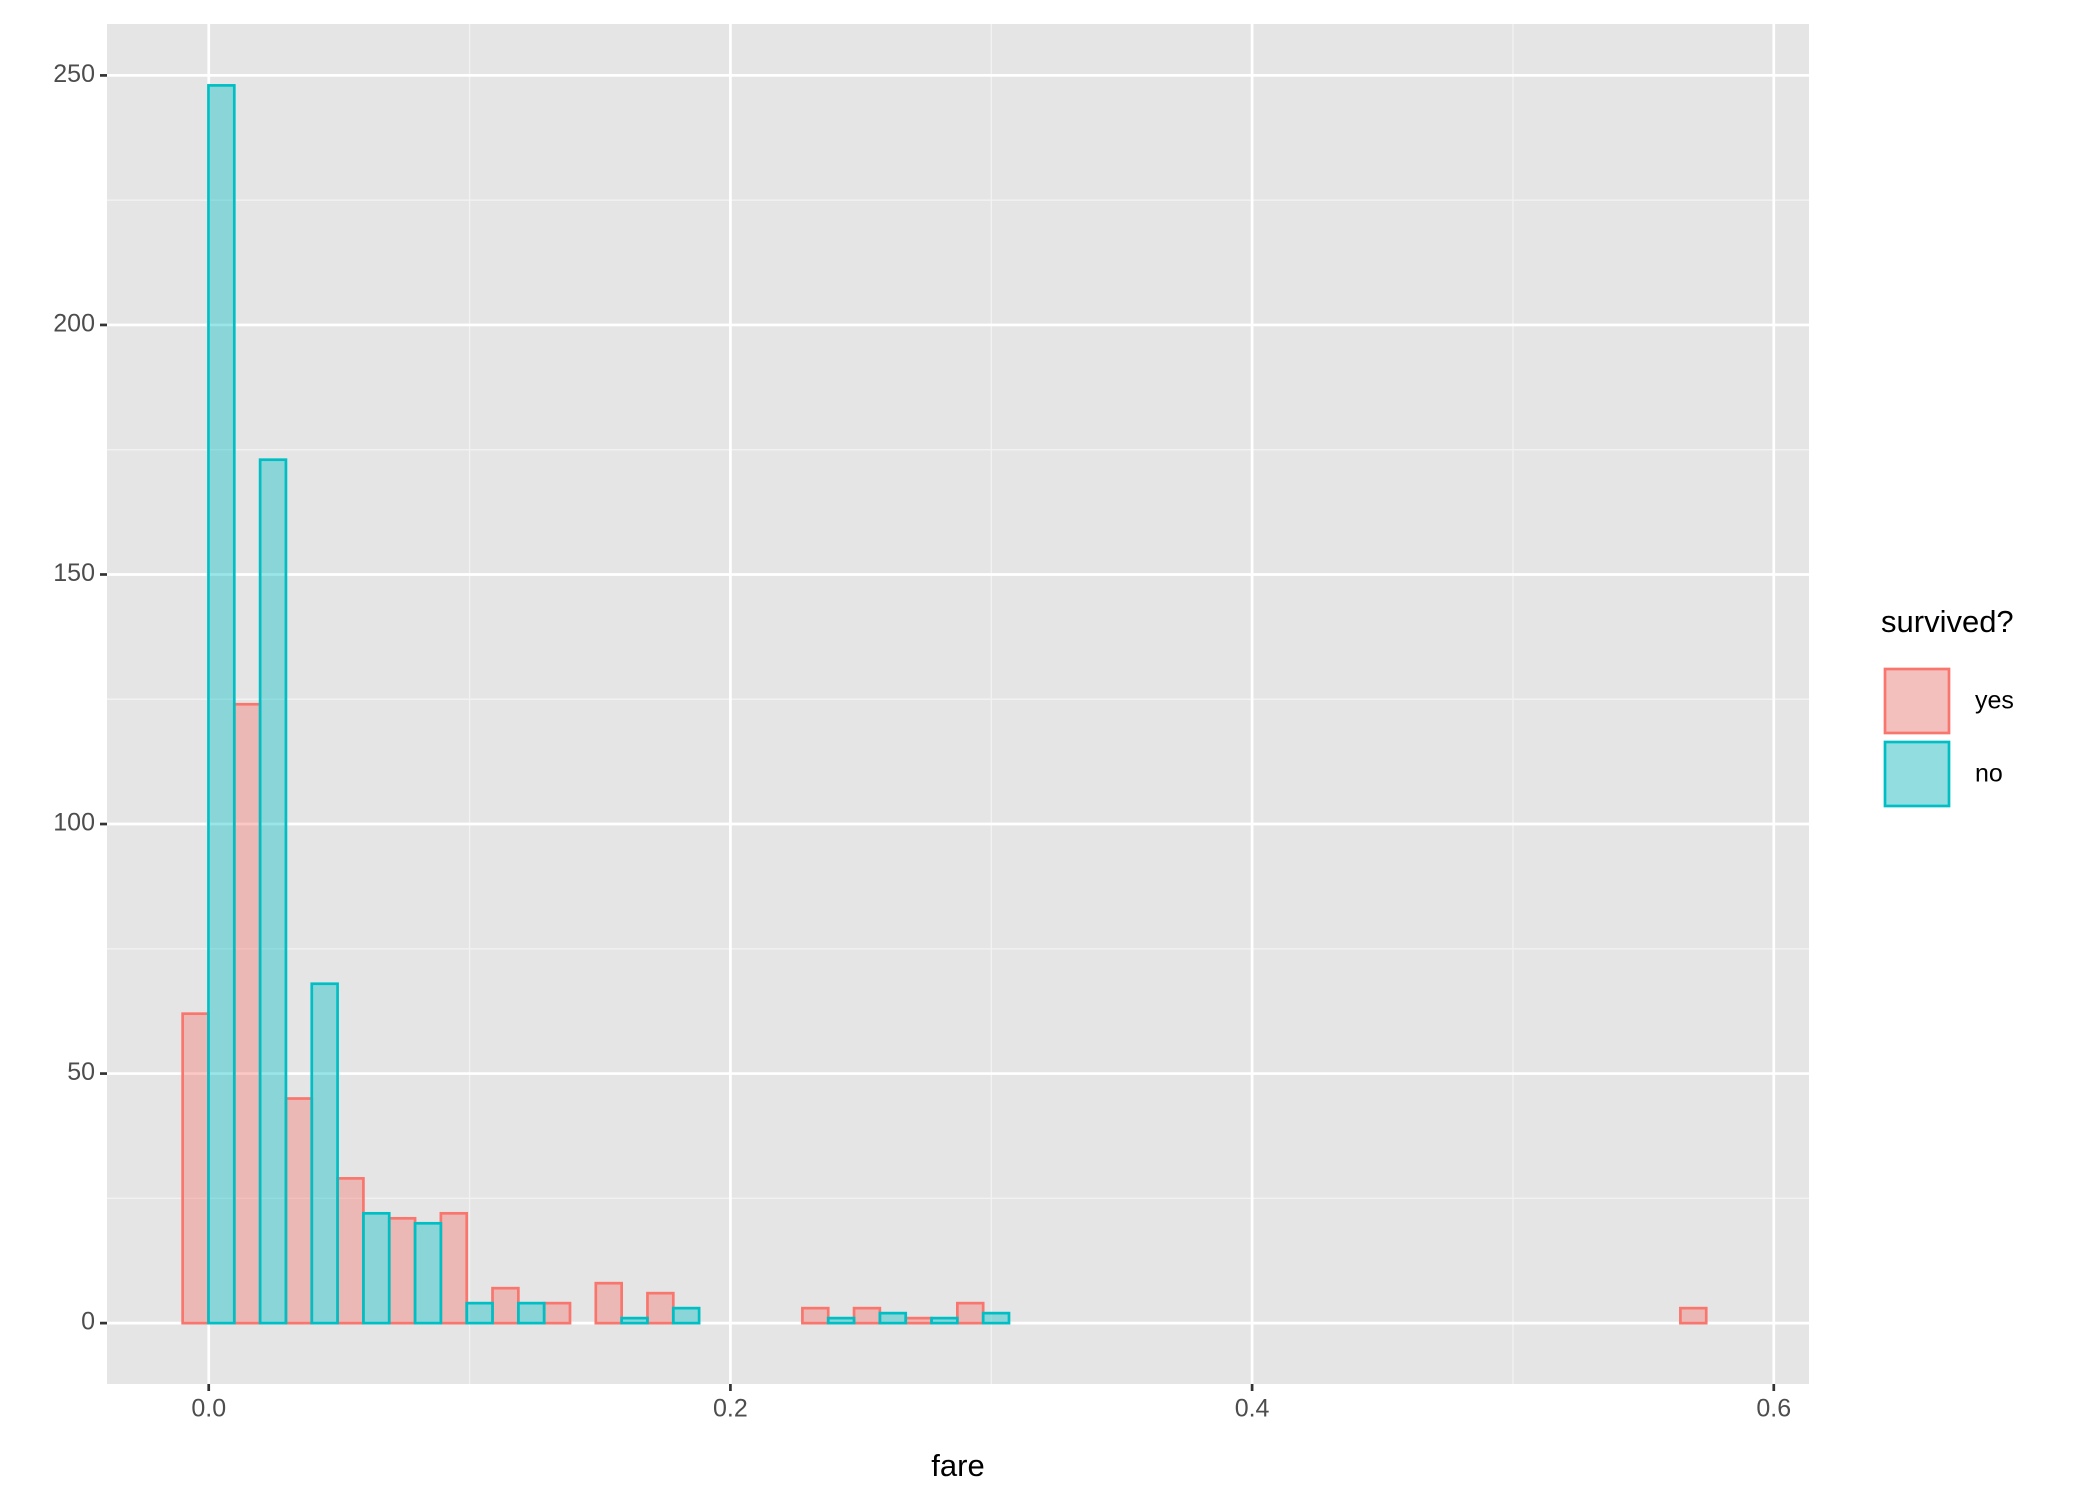 The height and width of the screenshot is (1500, 2100). Describe the element at coordinates (957, 1465) in the screenshot. I see `x-axis-title: fare` at that location.